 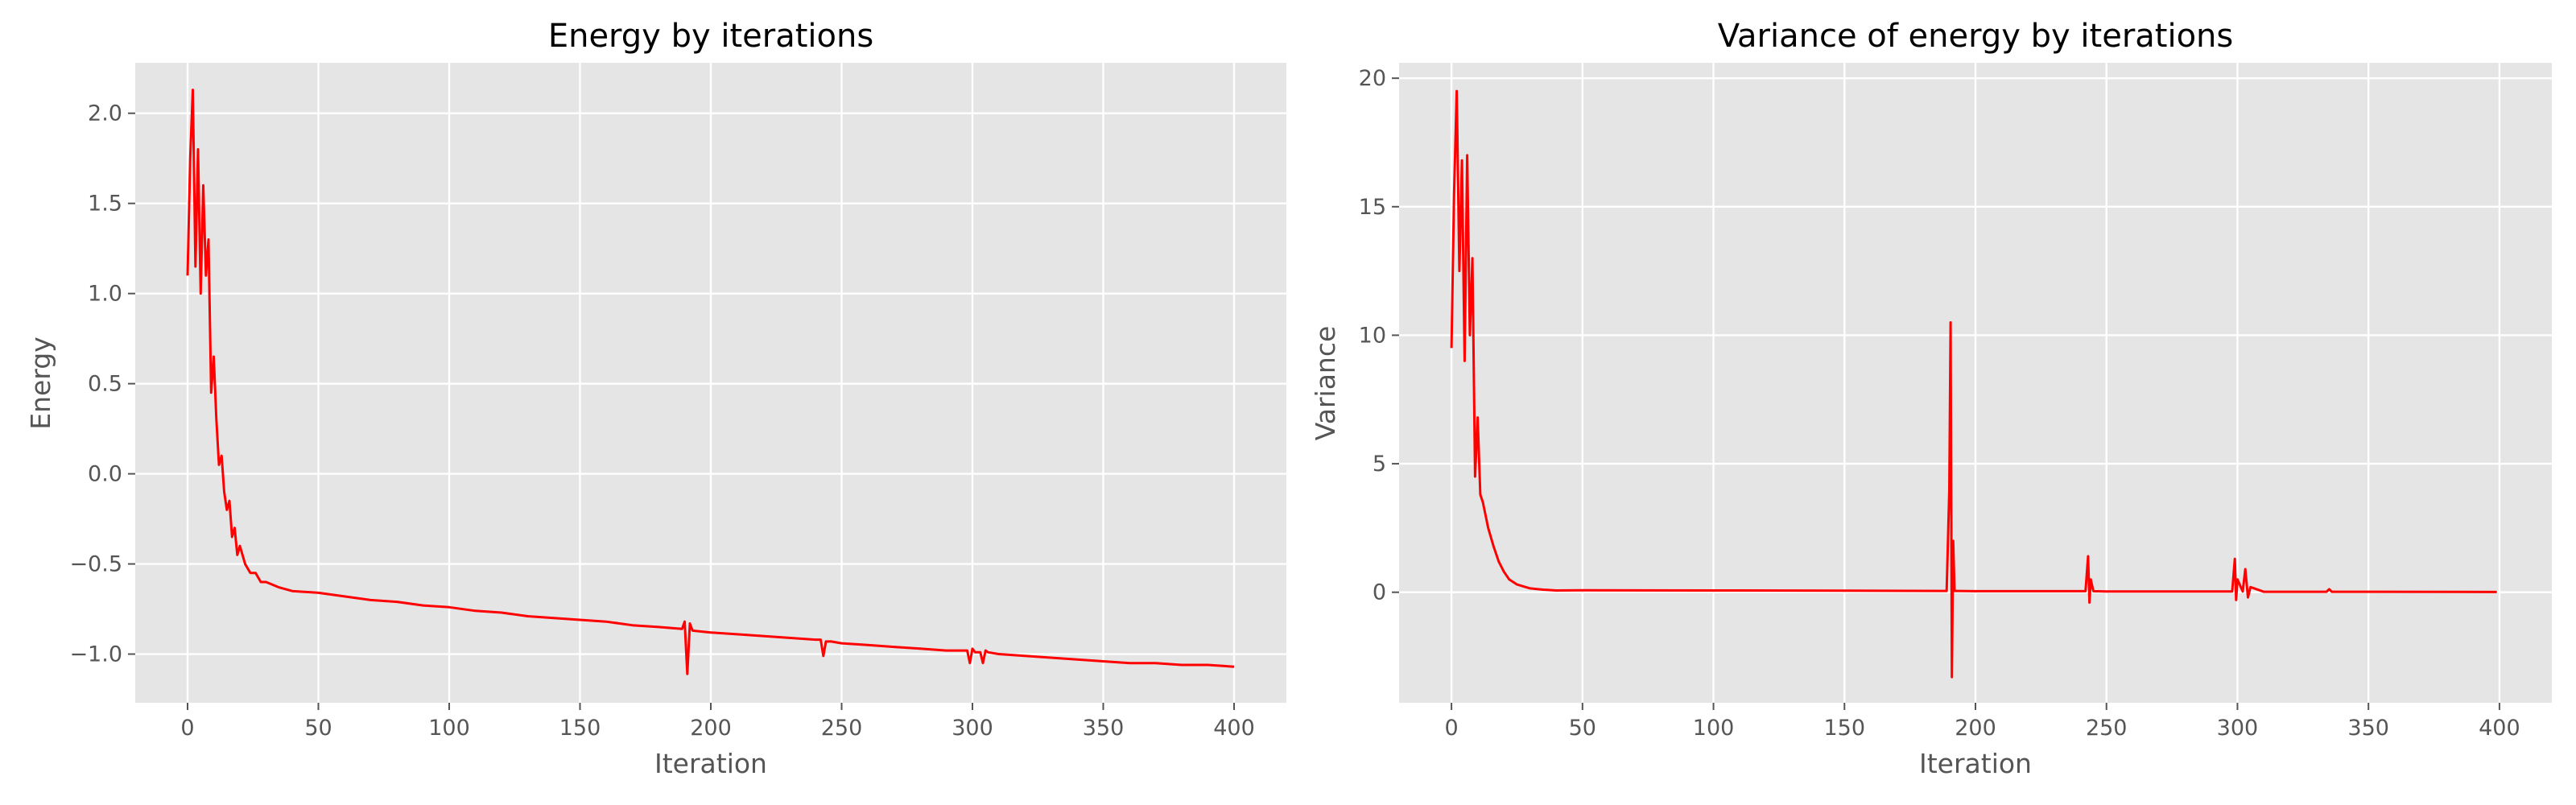 I want to click on energy-y-tick-label: −1.0, so click(x=95, y=654).